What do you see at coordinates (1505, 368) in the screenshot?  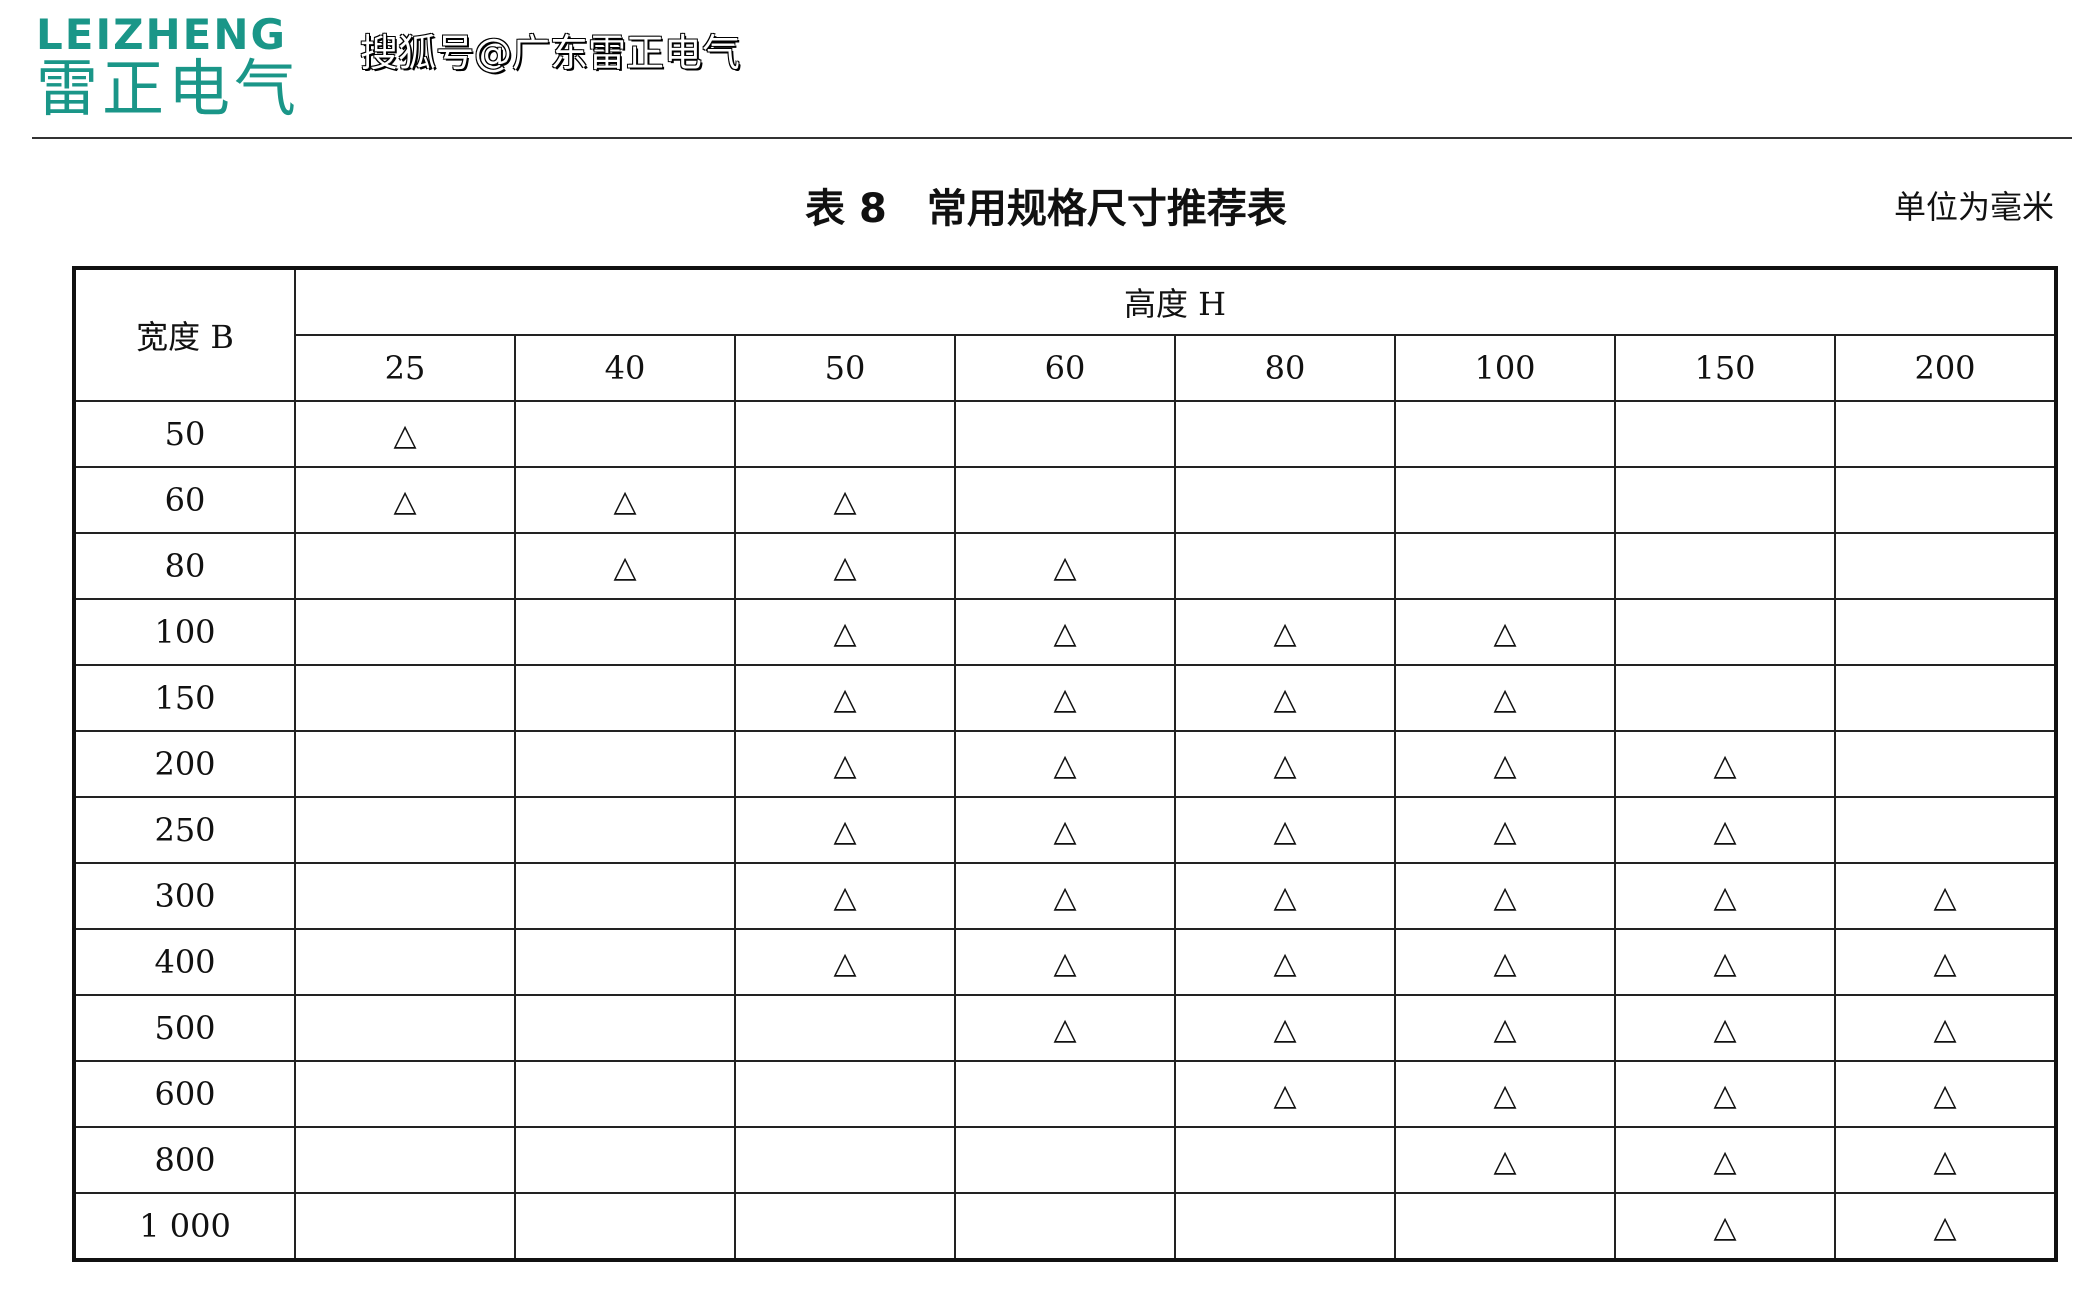 I see `column-header: 100` at bounding box center [1505, 368].